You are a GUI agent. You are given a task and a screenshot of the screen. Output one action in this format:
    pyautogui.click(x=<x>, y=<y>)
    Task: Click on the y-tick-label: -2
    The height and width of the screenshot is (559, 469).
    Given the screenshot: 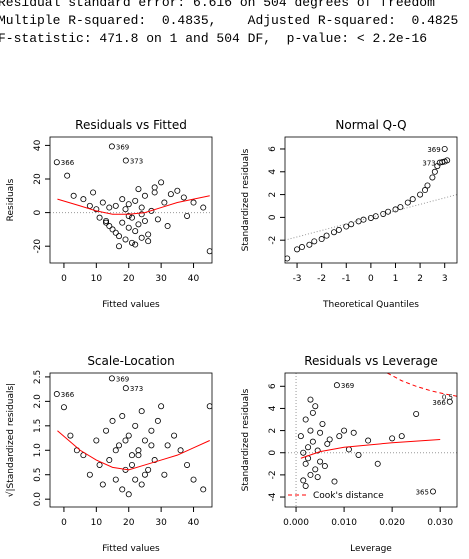 What is the action you would take?
    pyautogui.click(x=273, y=474)
    